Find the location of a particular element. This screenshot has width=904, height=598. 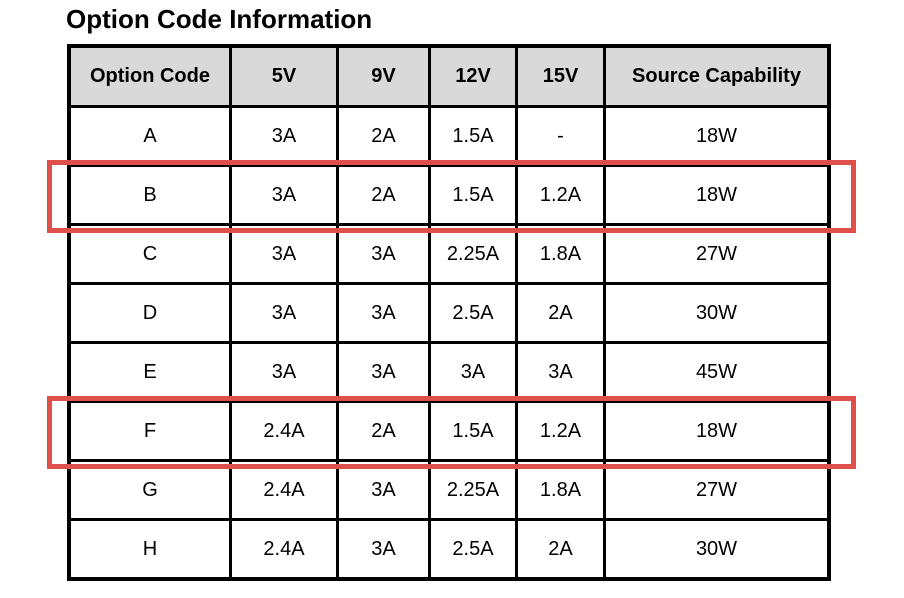

header-cell-source-capability: Source Capability is located at coordinates (716, 78).